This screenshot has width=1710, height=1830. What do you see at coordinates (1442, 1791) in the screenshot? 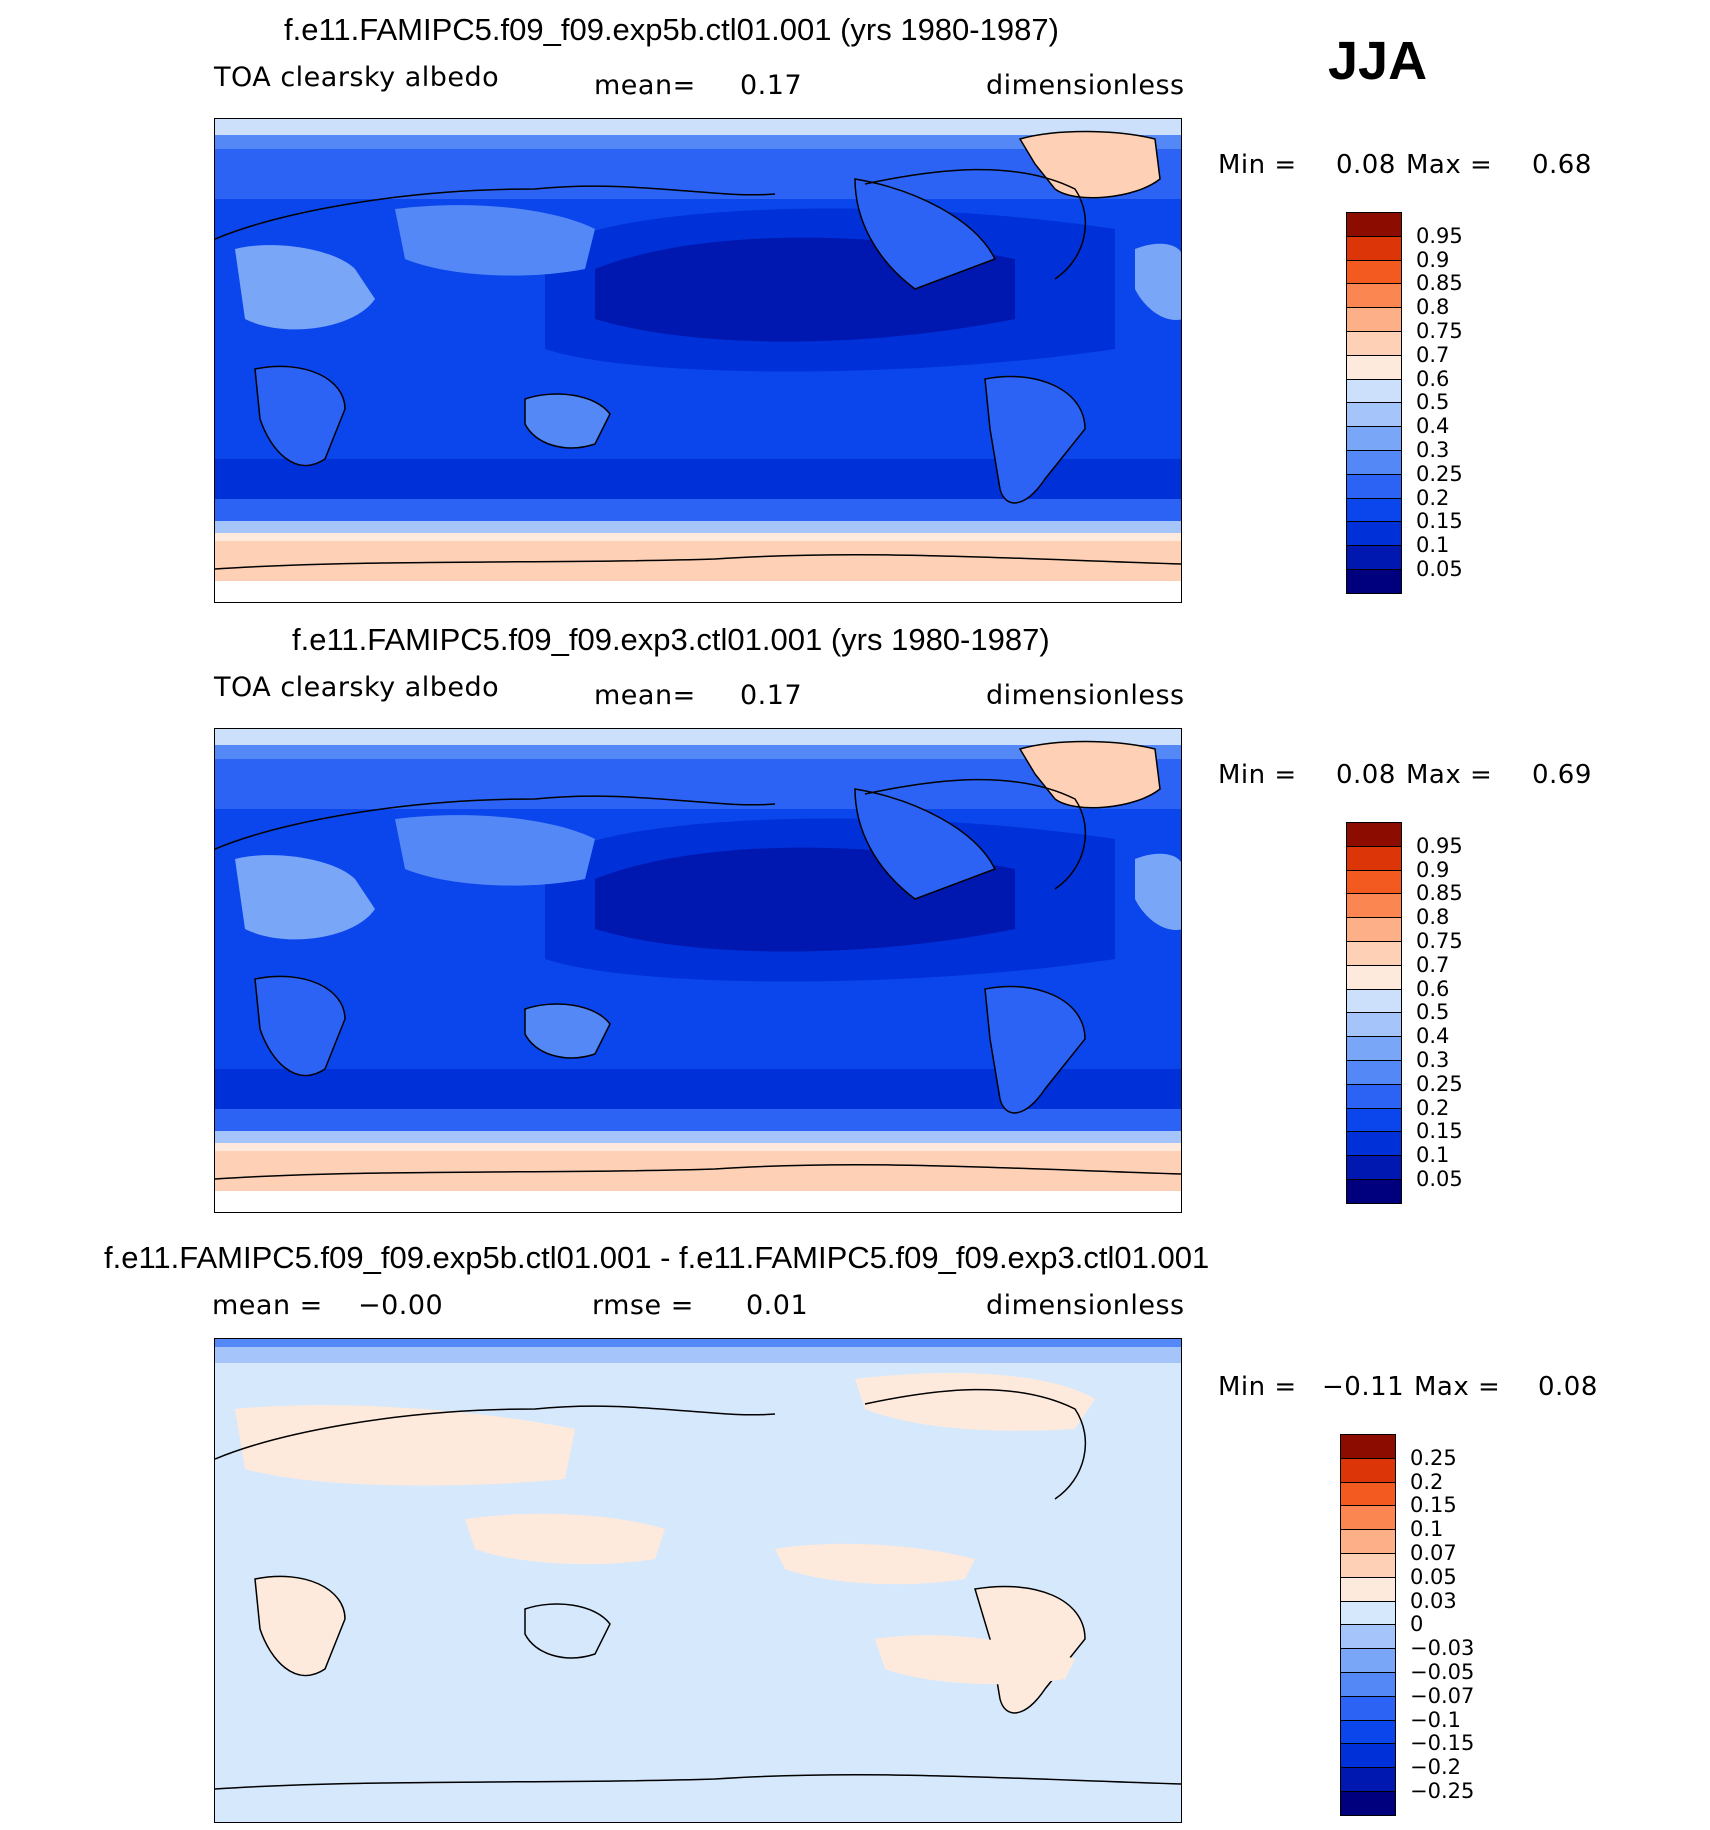
I see `colorbar-level-label: −0.25` at bounding box center [1442, 1791].